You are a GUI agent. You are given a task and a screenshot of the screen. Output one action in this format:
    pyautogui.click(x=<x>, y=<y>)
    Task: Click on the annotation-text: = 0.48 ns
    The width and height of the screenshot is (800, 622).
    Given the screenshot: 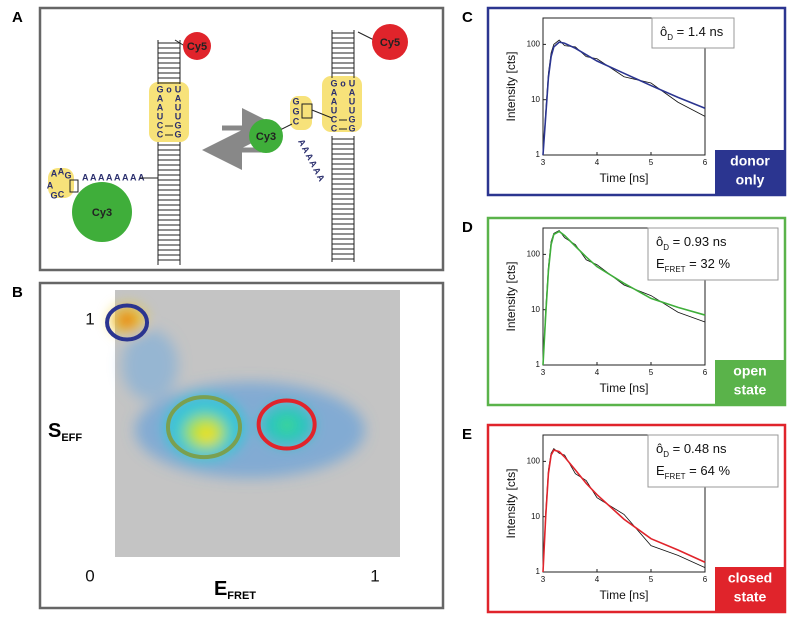 What is the action you would take?
    pyautogui.click(x=698, y=448)
    